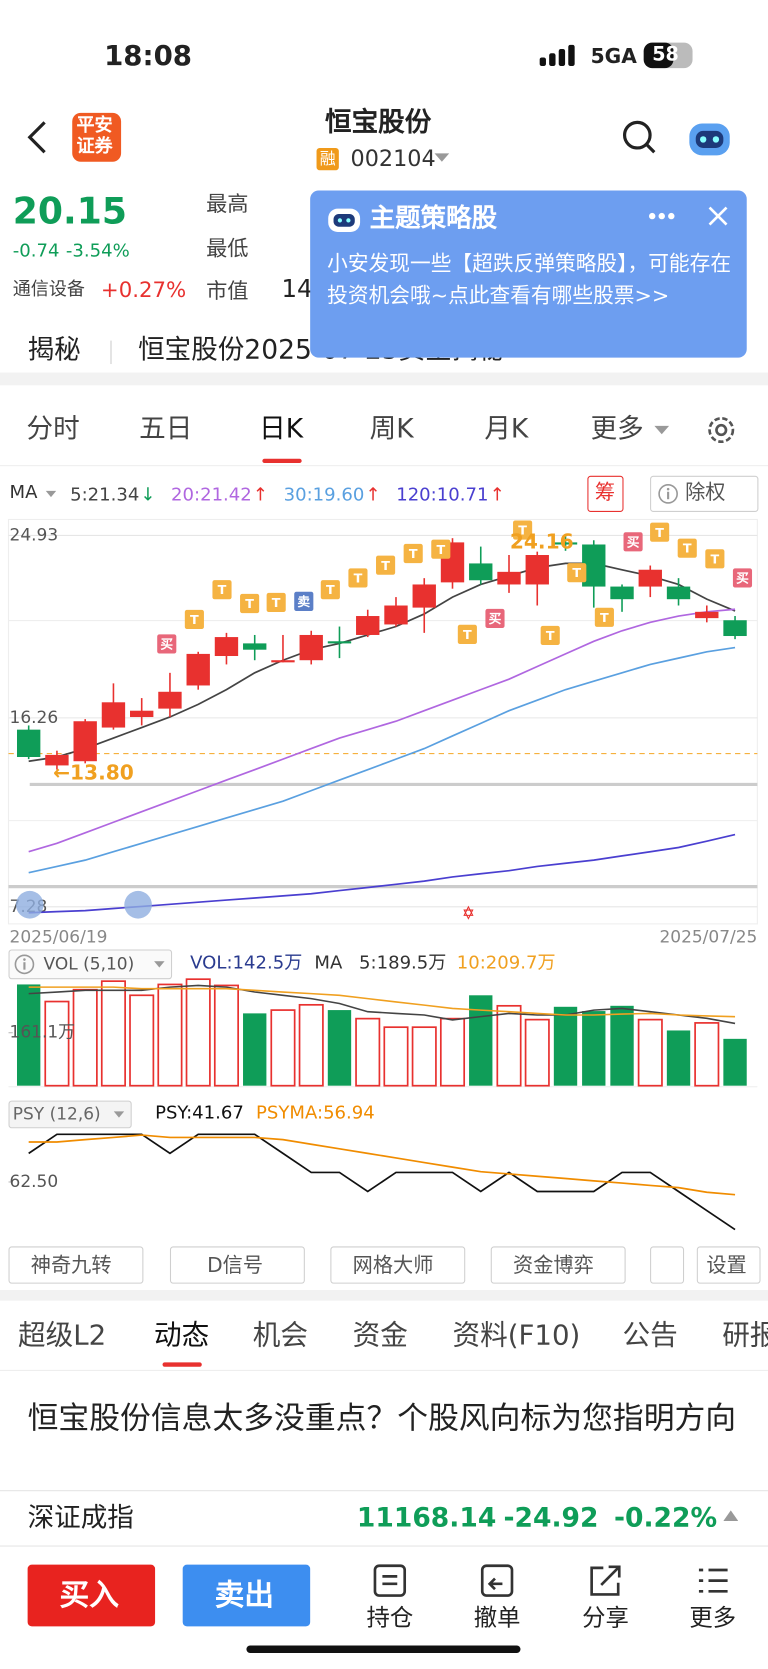  Describe the element at coordinates (37, 137) in the screenshot. I see `back-button` at that location.